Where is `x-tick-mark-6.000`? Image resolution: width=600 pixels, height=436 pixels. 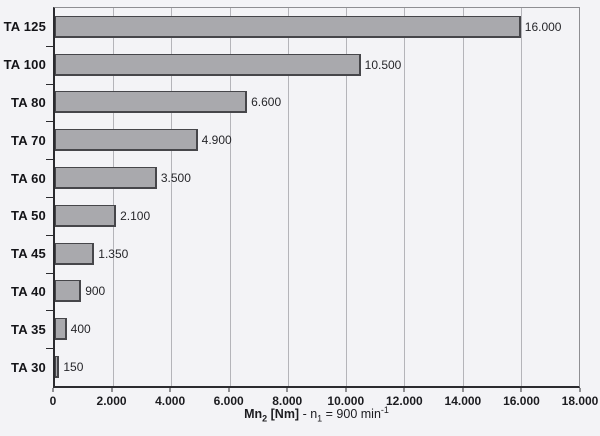 x-tick-mark-6.000 is located at coordinates (229, 390).